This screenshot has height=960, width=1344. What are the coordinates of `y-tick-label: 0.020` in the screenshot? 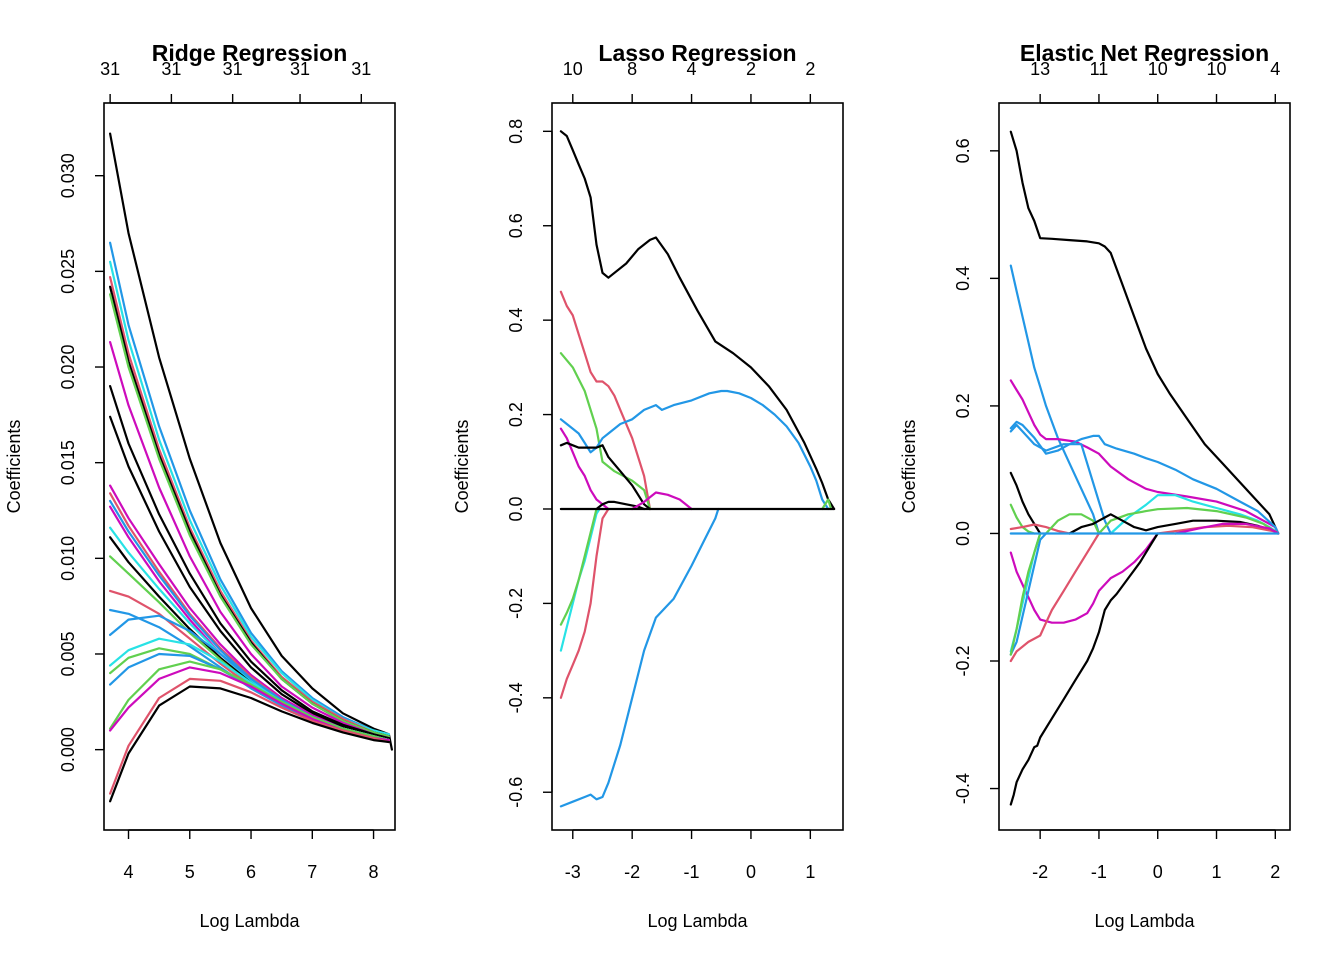 It's located at (68, 366).